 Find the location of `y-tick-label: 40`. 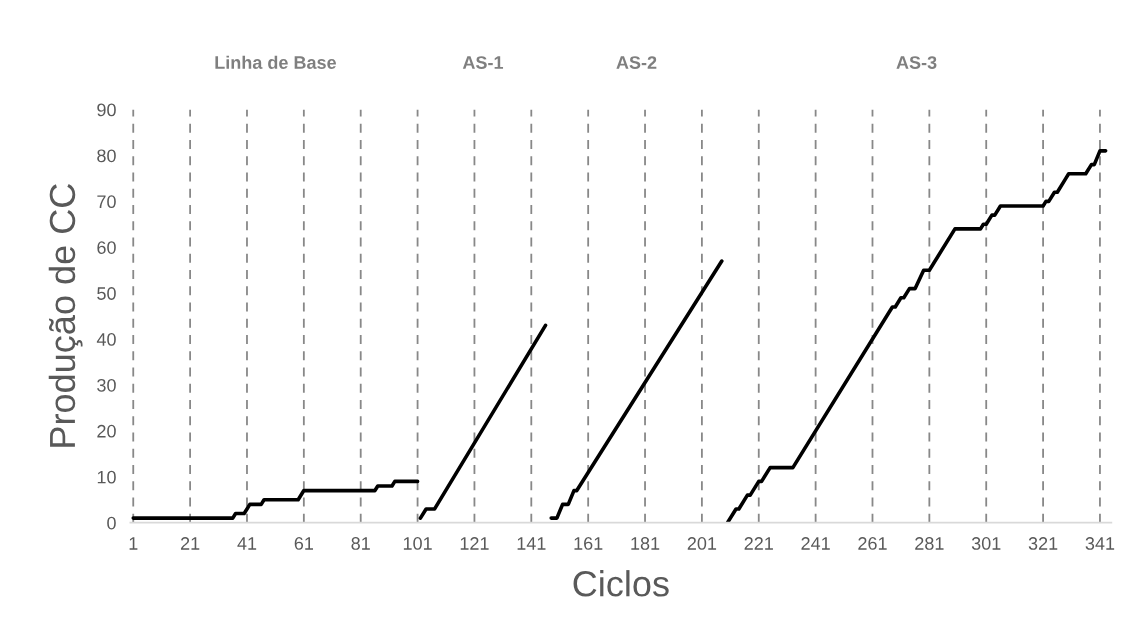

y-tick-label: 40 is located at coordinates (106, 339).